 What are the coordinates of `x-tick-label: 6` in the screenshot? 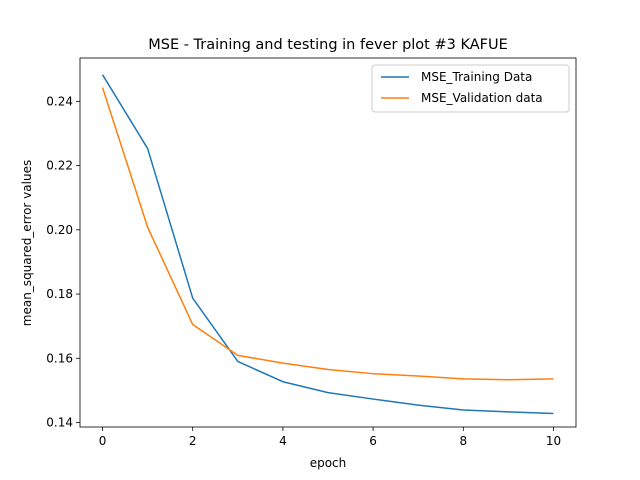 It's located at (373, 441).